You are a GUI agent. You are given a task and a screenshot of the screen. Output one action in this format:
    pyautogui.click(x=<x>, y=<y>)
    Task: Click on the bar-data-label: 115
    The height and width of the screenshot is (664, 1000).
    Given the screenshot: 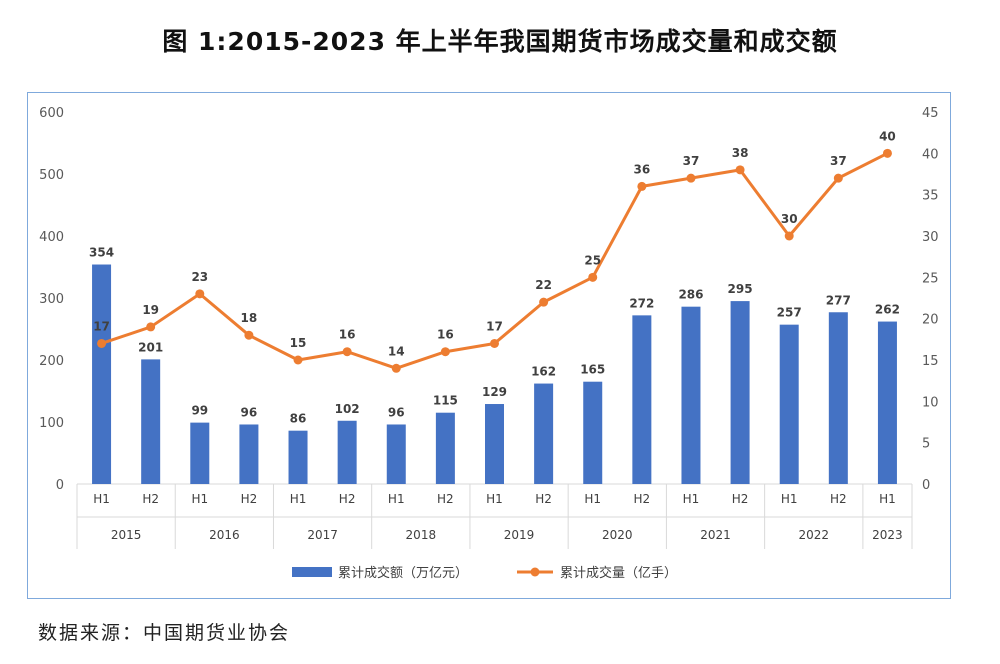 What is the action you would take?
    pyautogui.click(x=445, y=401)
    